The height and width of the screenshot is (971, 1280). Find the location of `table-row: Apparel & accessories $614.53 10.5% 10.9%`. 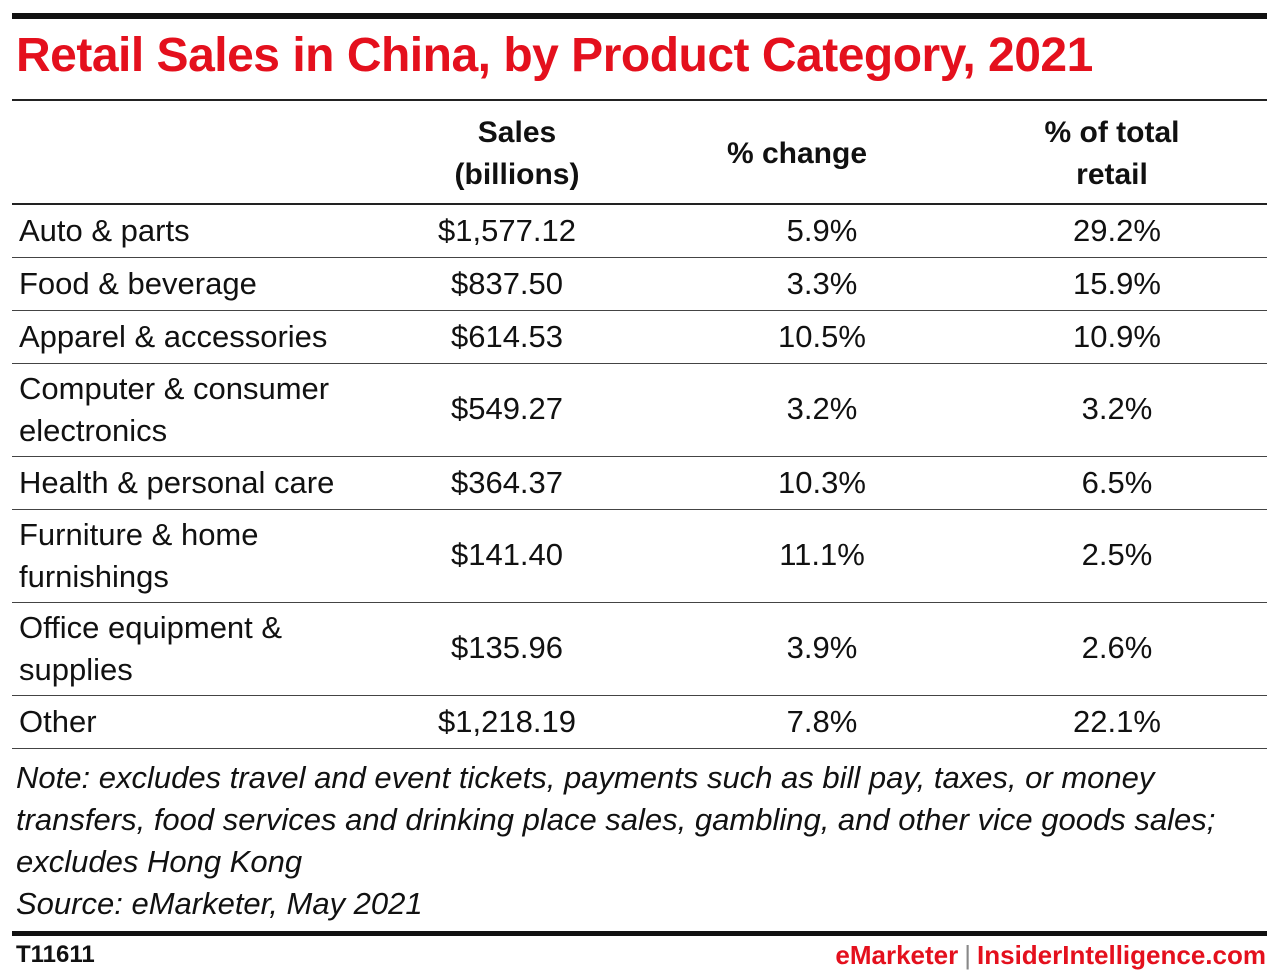

table-row: Apparel & accessories $614.53 10.5% 10.9% is located at coordinates (639, 337).